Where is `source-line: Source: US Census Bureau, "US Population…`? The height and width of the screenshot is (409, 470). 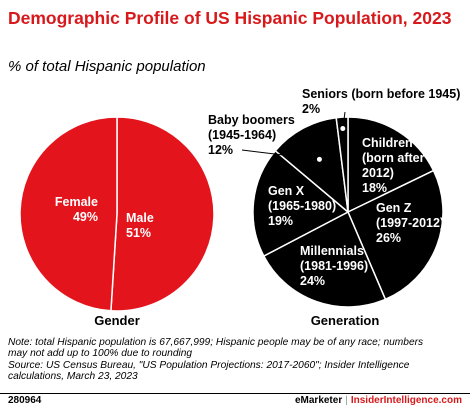 source-line: Source: US Census Bureau, "US Population… is located at coordinates (209, 365).